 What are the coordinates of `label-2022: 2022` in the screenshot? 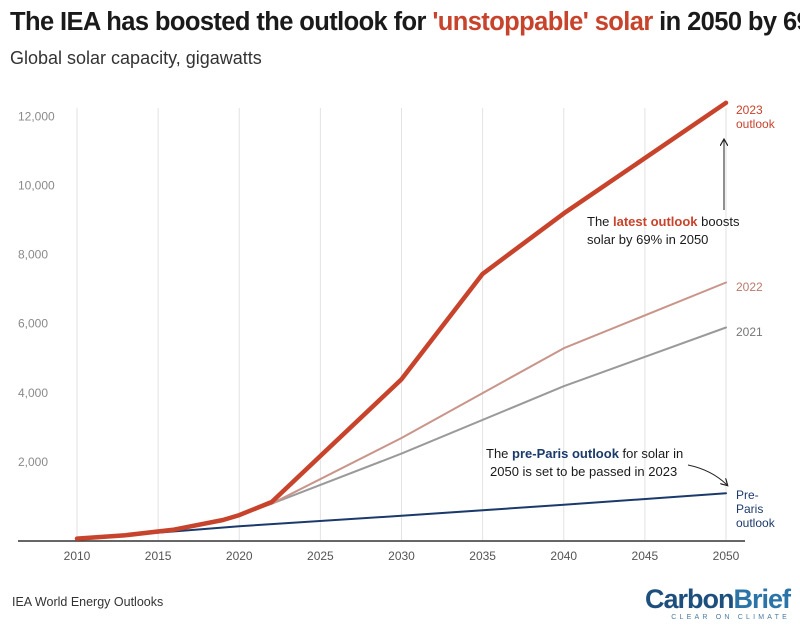 It's located at (749, 287).